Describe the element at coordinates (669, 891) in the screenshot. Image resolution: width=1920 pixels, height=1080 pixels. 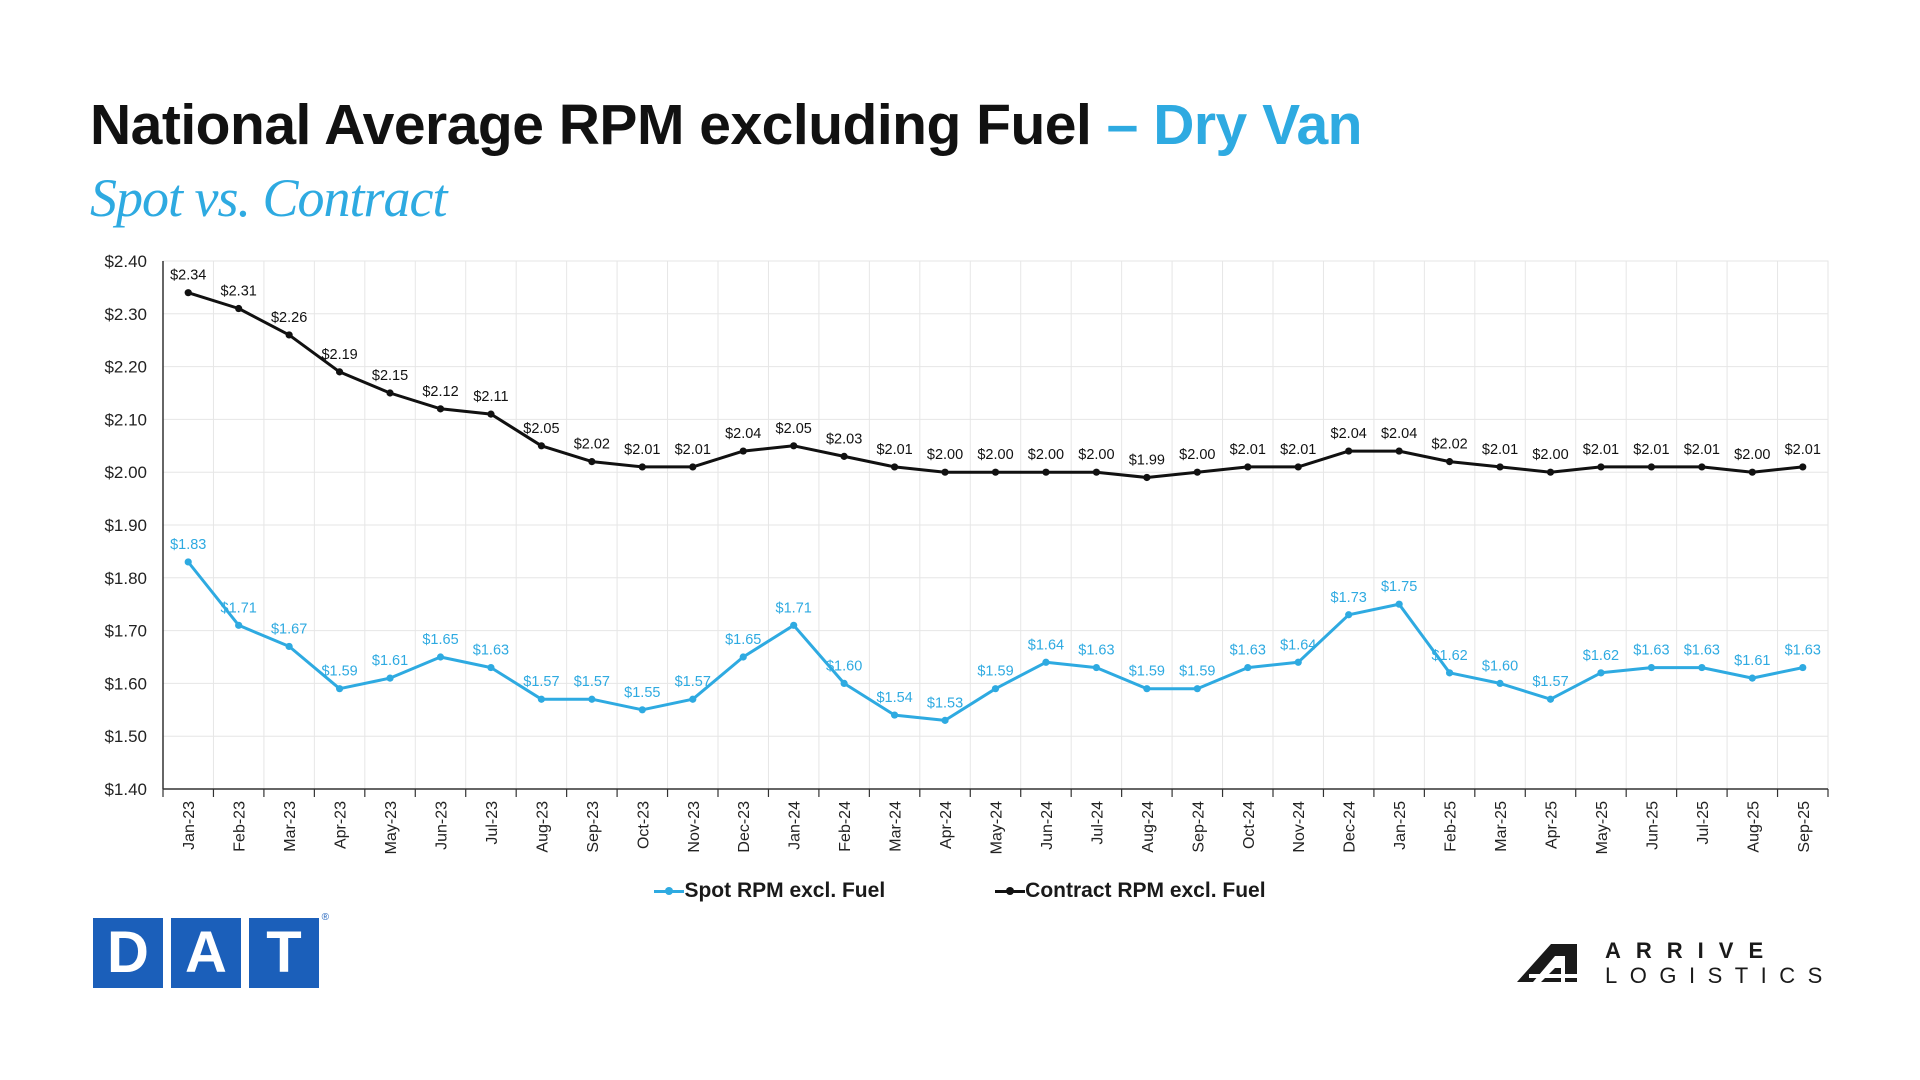
I see `legend-swatch-spot` at that location.